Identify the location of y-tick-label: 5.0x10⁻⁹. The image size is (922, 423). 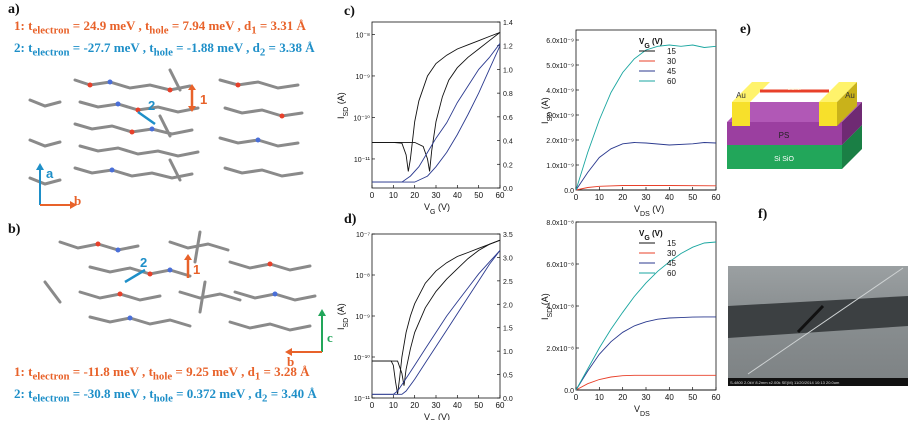
(560, 66).